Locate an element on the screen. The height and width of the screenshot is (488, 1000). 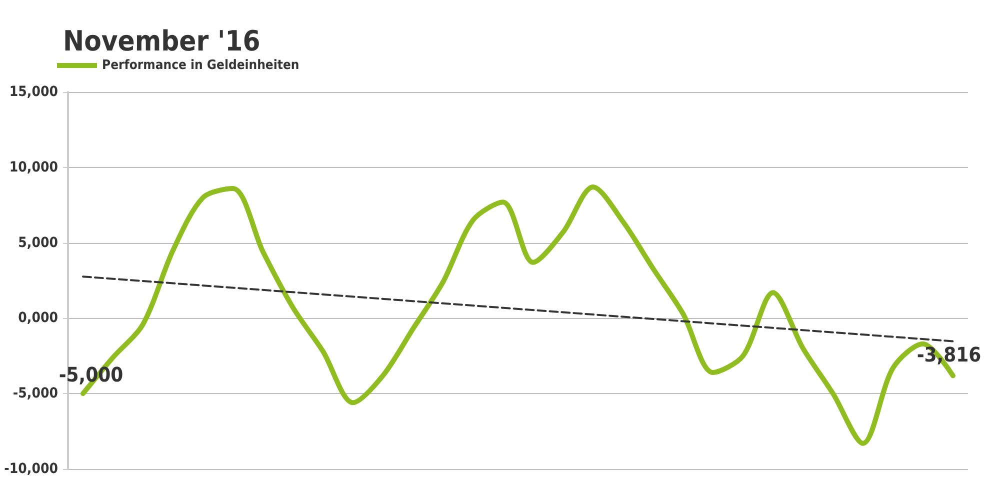
chart-title: November '16 is located at coordinates (161, 41).